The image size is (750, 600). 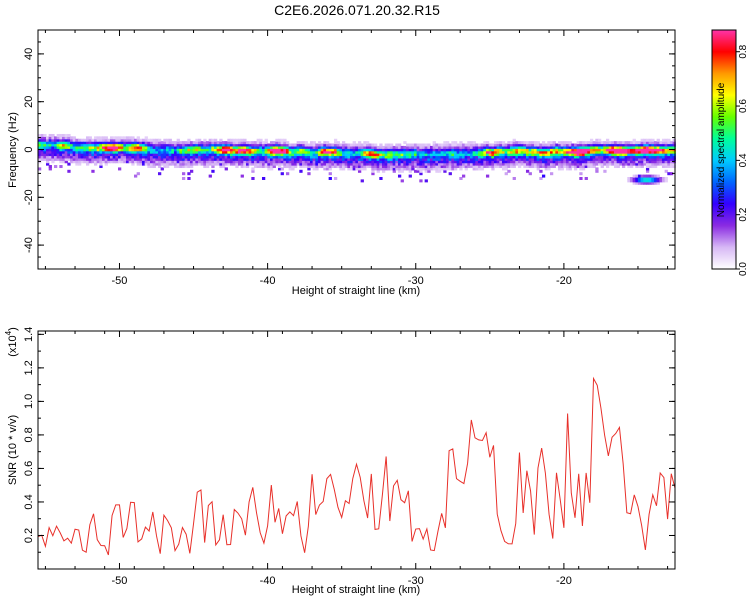 What do you see at coordinates (29, 434) in the screenshot?
I see `y-tick-label: 0.8` at bounding box center [29, 434].